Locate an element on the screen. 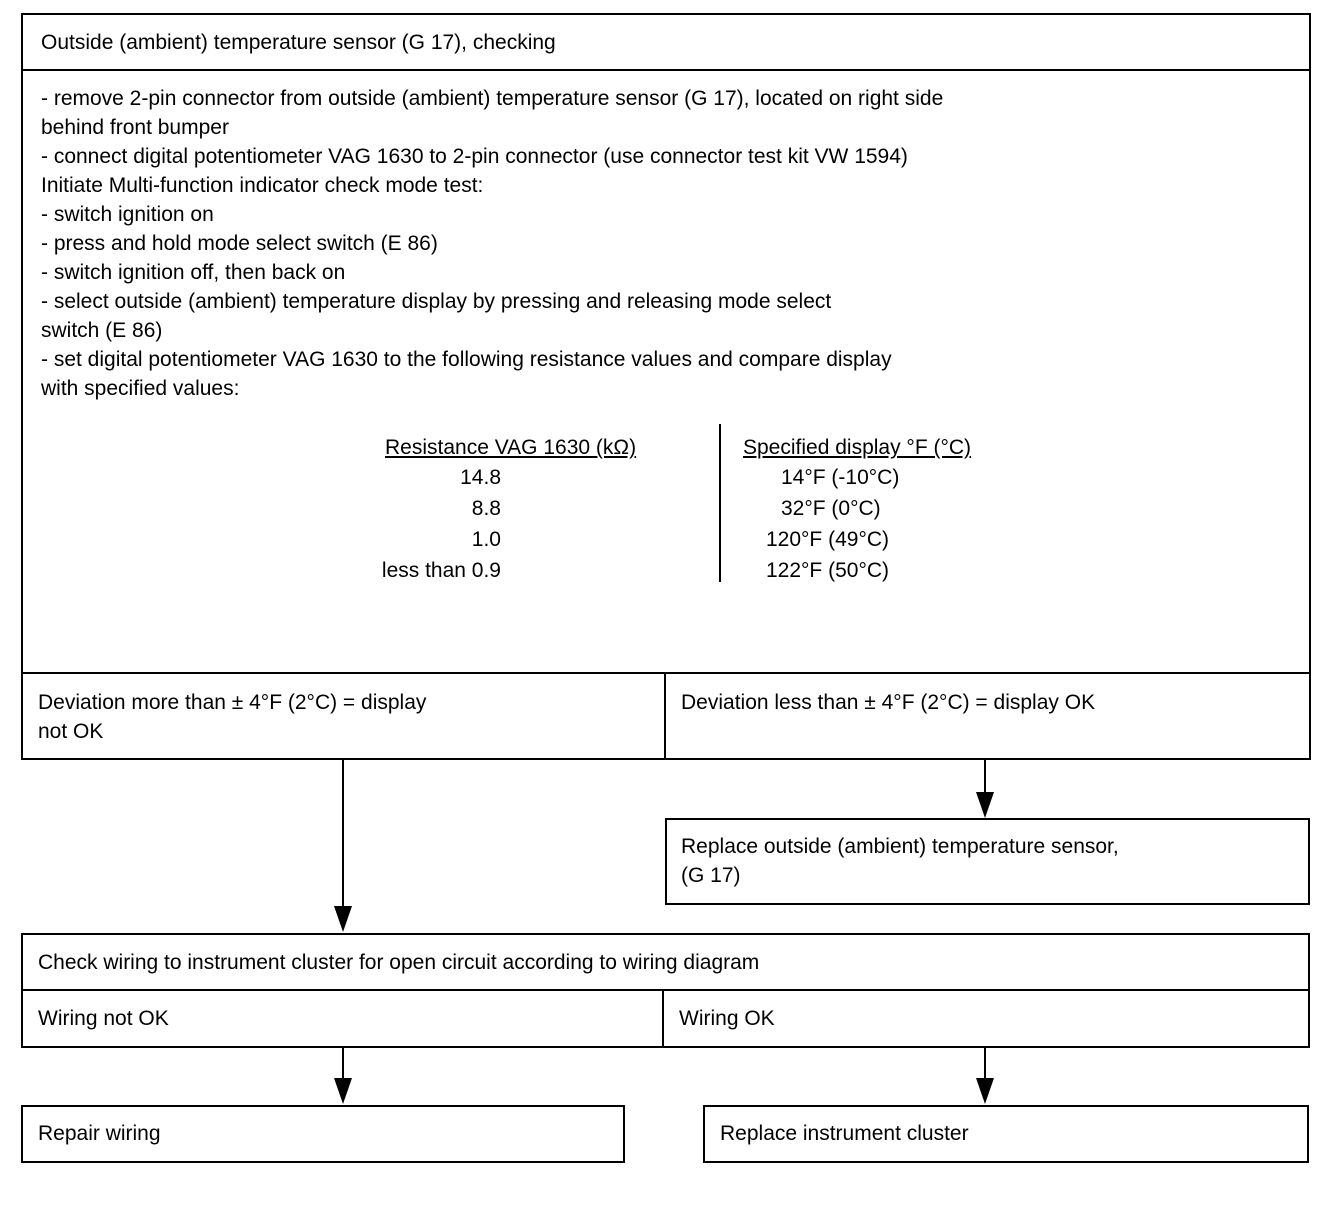 This screenshot has height=1210, width=1344. repair-wiring-text: Repair wiring is located at coordinates (99, 1133).